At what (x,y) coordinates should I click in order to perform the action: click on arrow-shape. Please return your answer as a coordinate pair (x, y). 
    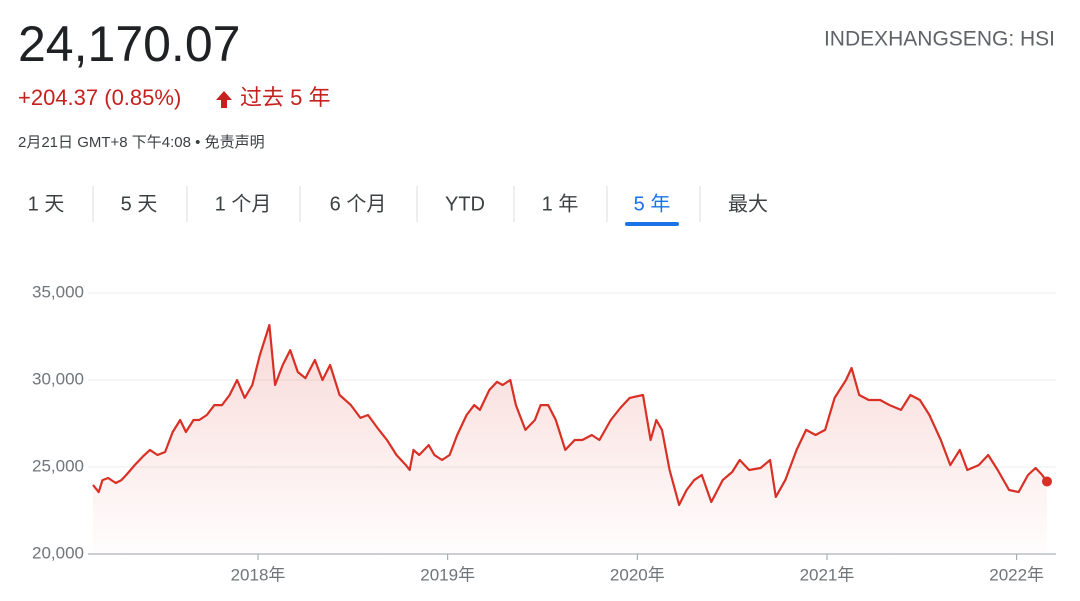
    Looking at the image, I should click on (224, 99).